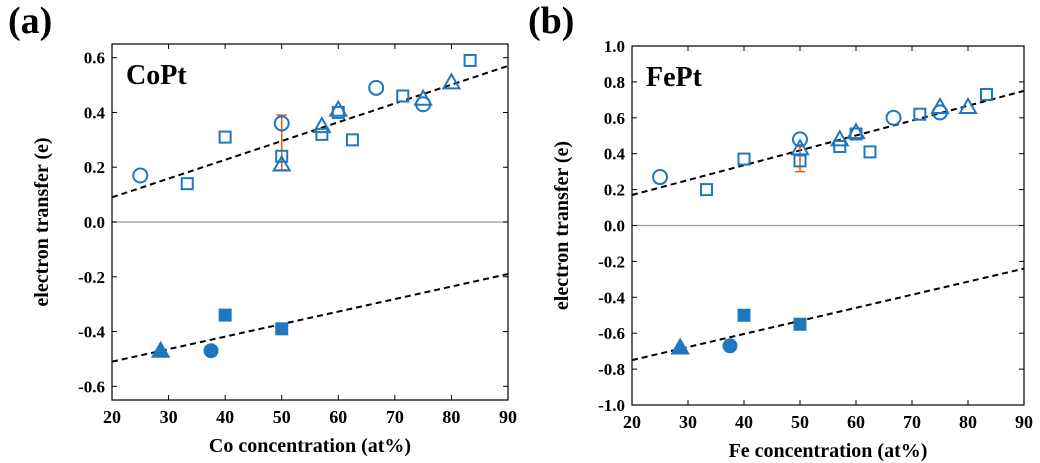 The height and width of the screenshot is (463, 1040). I want to click on panel-letter-a: (a), so click(30, 21).